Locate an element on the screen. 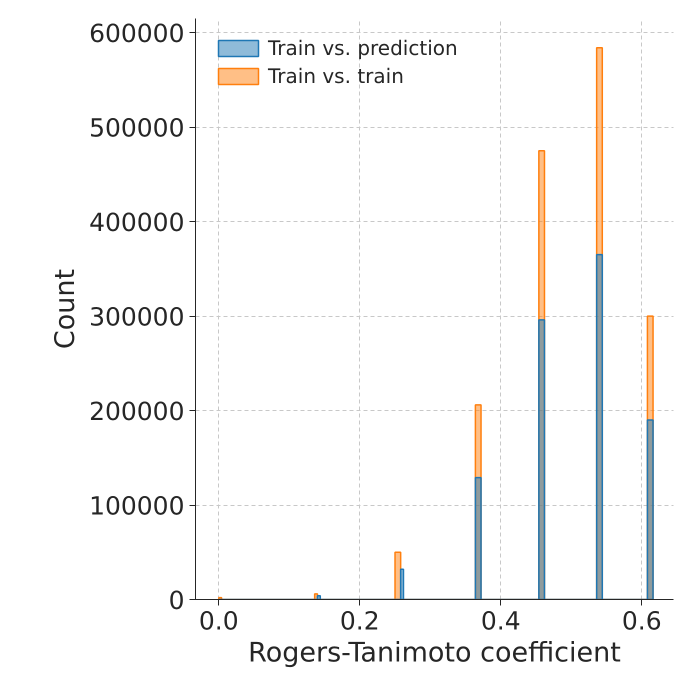 Image resolution: width=689 pixels, height=689 pixels. y-tick-label: 300000 is located at coordinates (137, 317).